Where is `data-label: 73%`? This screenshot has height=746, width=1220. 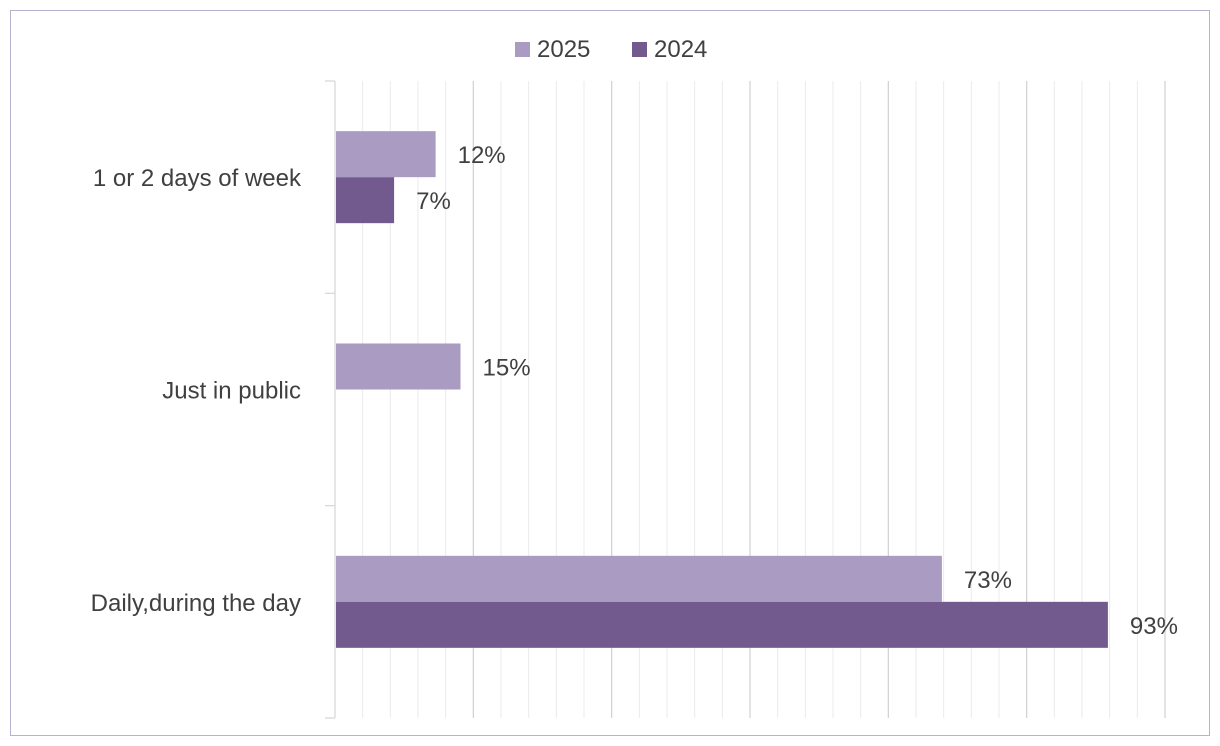 data-label: 73% is located at coordinates (988, 580).